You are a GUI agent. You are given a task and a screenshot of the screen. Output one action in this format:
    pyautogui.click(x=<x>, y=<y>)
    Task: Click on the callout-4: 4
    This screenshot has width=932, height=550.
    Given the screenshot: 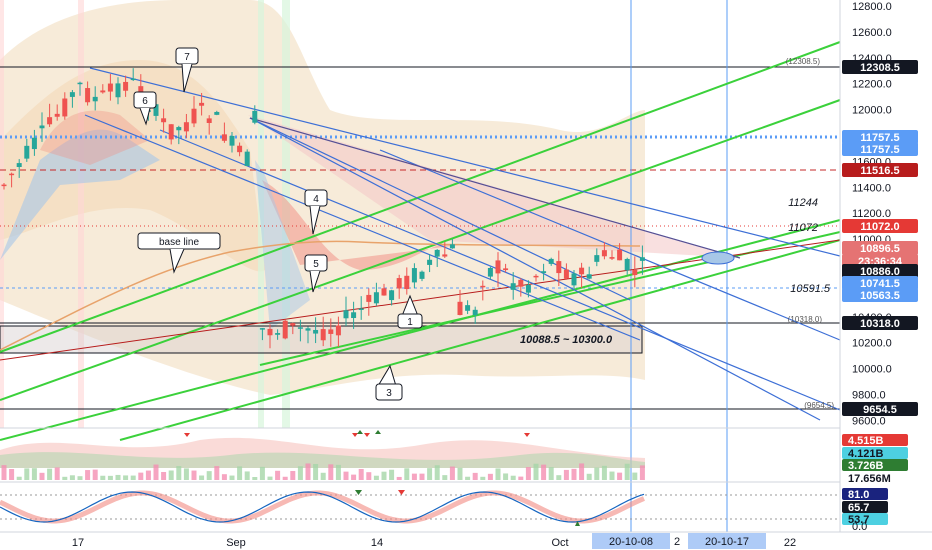 What is the action you would take?
    pyautogui.click(x=316, y=212)
    